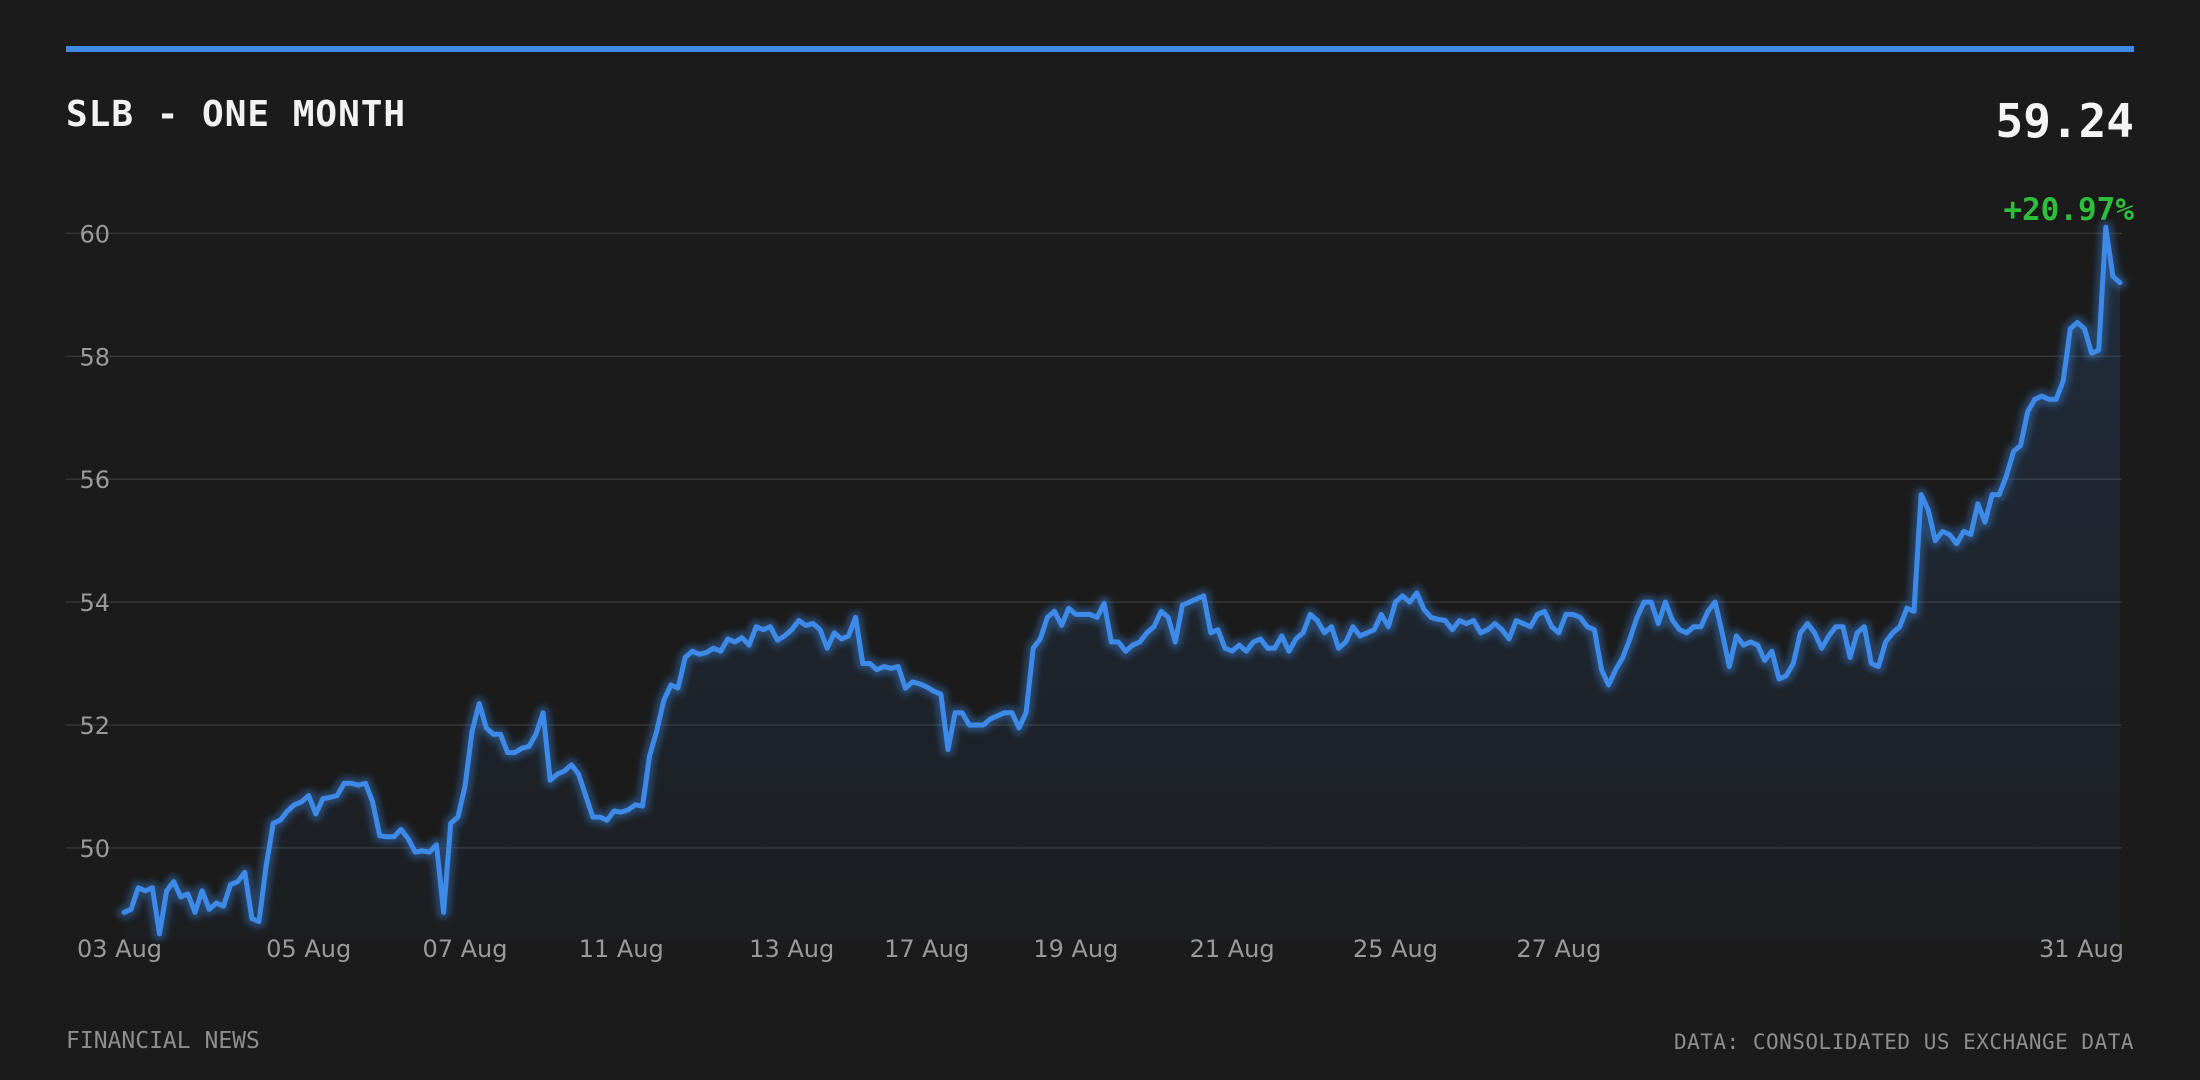 This screenshot has height=1080, width=2200. Describe the element at coordinates (94, 849) in the screenshot. I see `y-tick-label: 50` at that location.